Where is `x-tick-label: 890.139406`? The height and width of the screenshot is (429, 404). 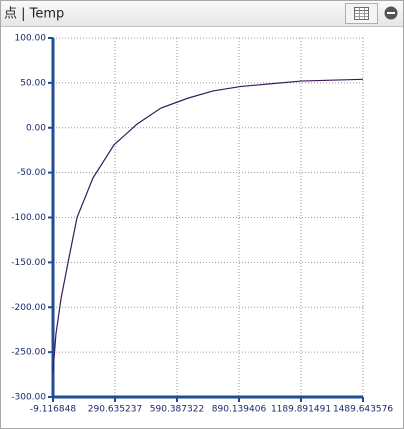
x-tick-label: 890.139406 is located at coordinates (239, 410).